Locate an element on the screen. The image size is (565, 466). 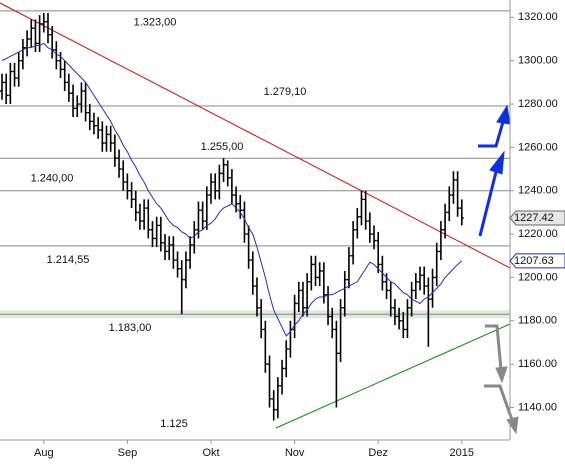
y-tick-label: 1240.00 is located at coordinates (538, 191).